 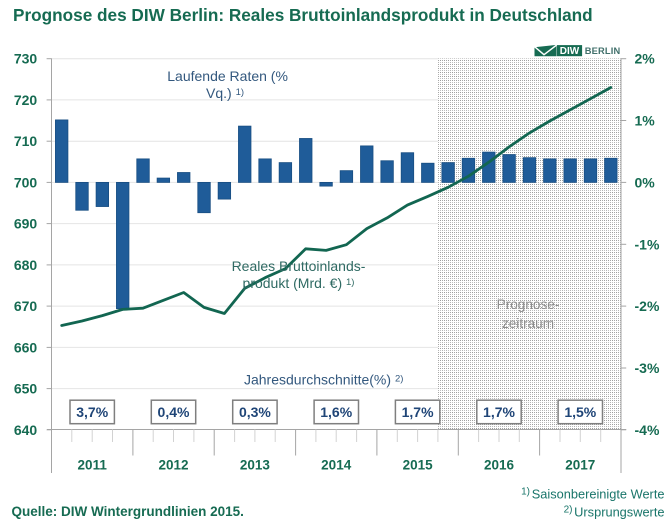 What do you see at coordinates (645, 59) in the screenshot?
I see `svg-text: 2%` at bounding box center [645, 59].